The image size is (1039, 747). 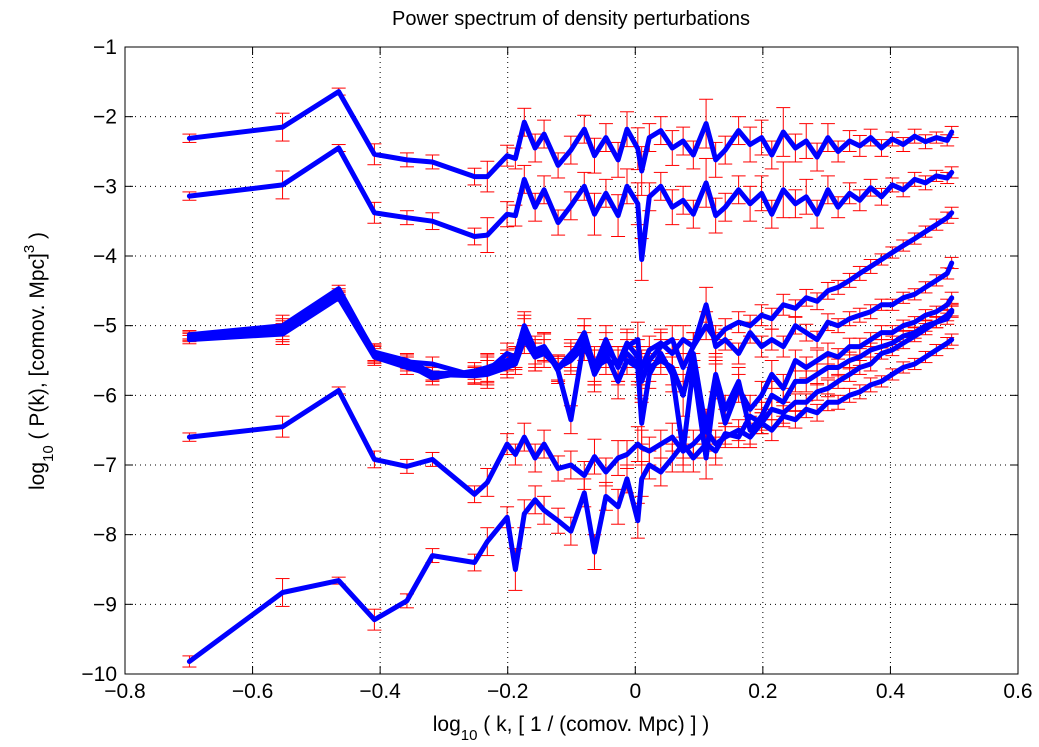 What do you see at coordinates (105, 186) in the screenshot?
I see `y-tick-label: −3` at bounding box center [105, 186].